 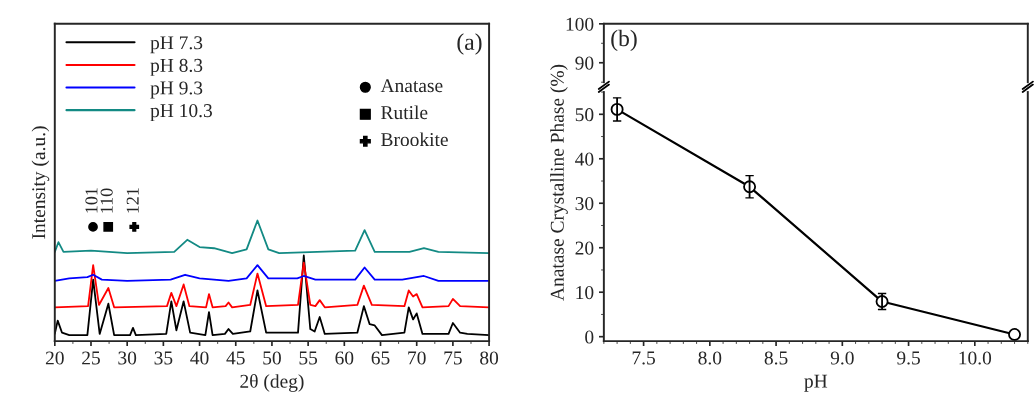 I want to click on legend-label: pH 7.3, so click(x=176, y=45).